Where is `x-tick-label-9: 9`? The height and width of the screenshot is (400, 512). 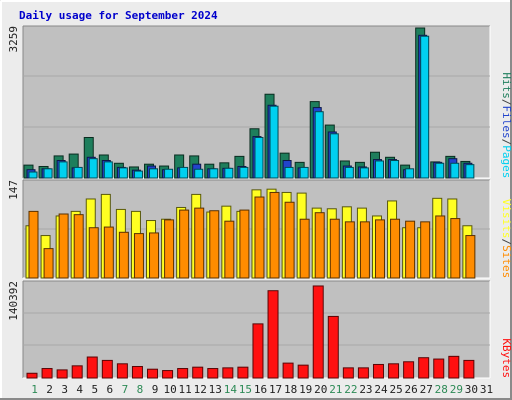
x-tick-label-9: 9 is located at coordinates (155, 389).